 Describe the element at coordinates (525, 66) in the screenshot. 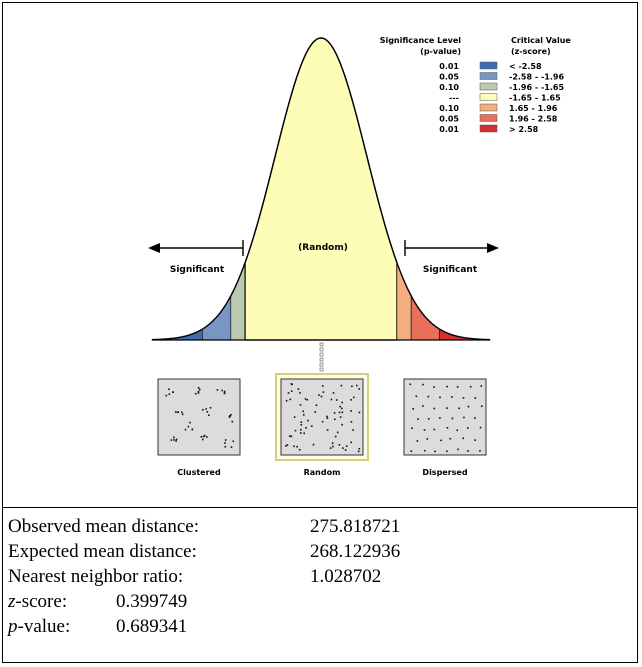

I see `legend-z-range: < -2.58` at that location.